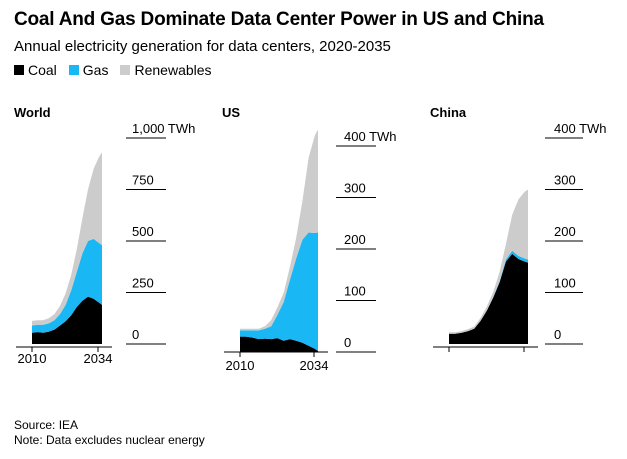 Image resolution: width=627 pixels, height=459 pixels. I want to click on data-note: Note: Data excludes nuclear energy, so click(109, 440).